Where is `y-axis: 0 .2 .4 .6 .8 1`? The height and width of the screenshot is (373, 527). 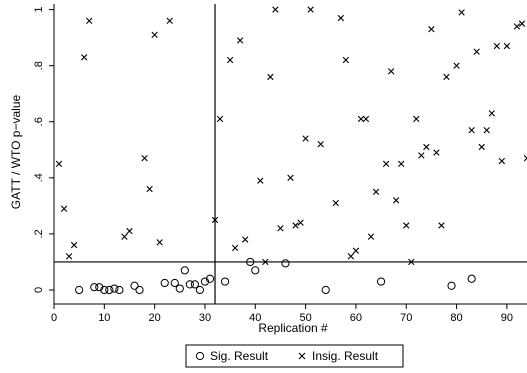
y-axis: 0 .2 .4 .6 .8 1 is located at coordinates (44, 154).